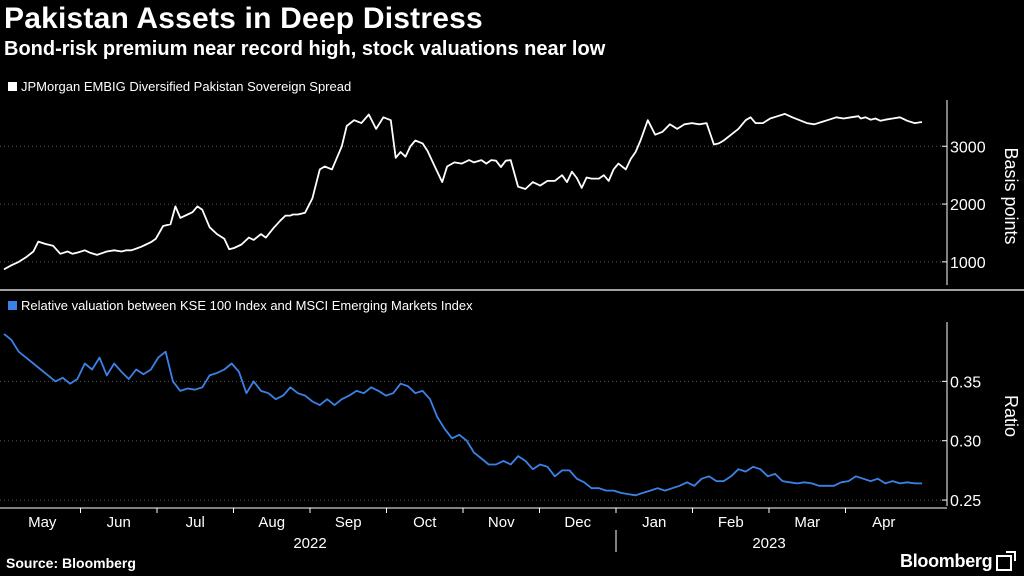 The width and height of the screenshot is (1024, 576). I want to click on y-tick-label-valuation: 0.35, so click(965, 382).